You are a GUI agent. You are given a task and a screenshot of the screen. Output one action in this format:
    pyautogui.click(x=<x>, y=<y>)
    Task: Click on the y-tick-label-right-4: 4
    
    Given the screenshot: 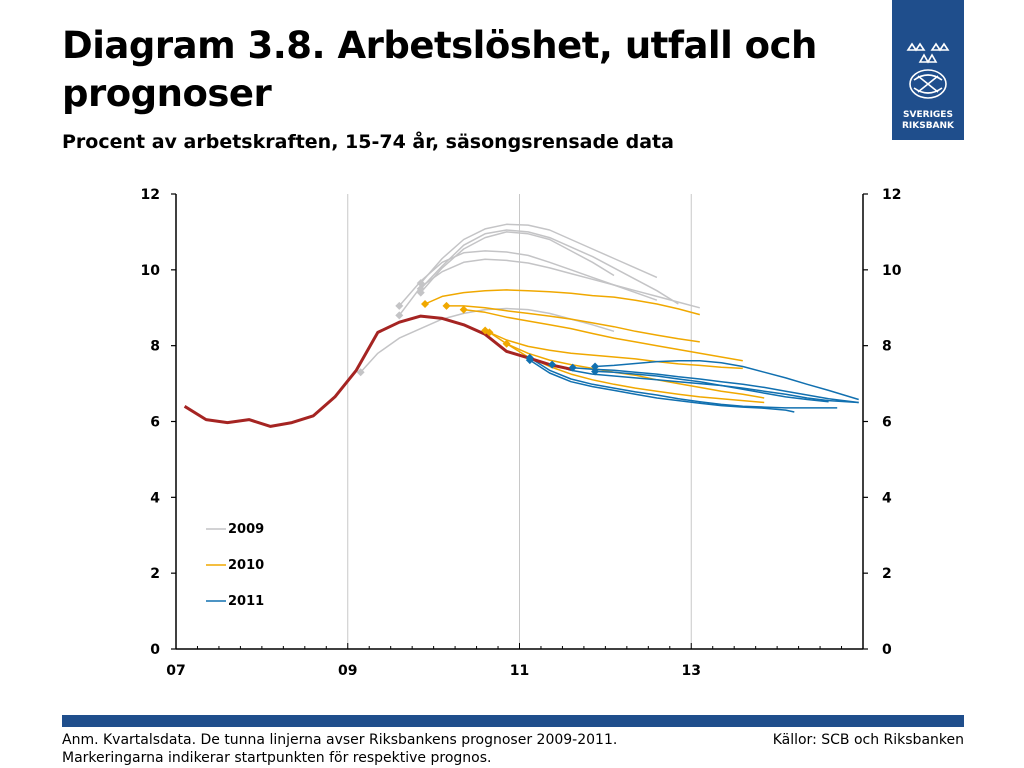 What is the action you would take?
    pyautogui.click(x=887, y=498)
    